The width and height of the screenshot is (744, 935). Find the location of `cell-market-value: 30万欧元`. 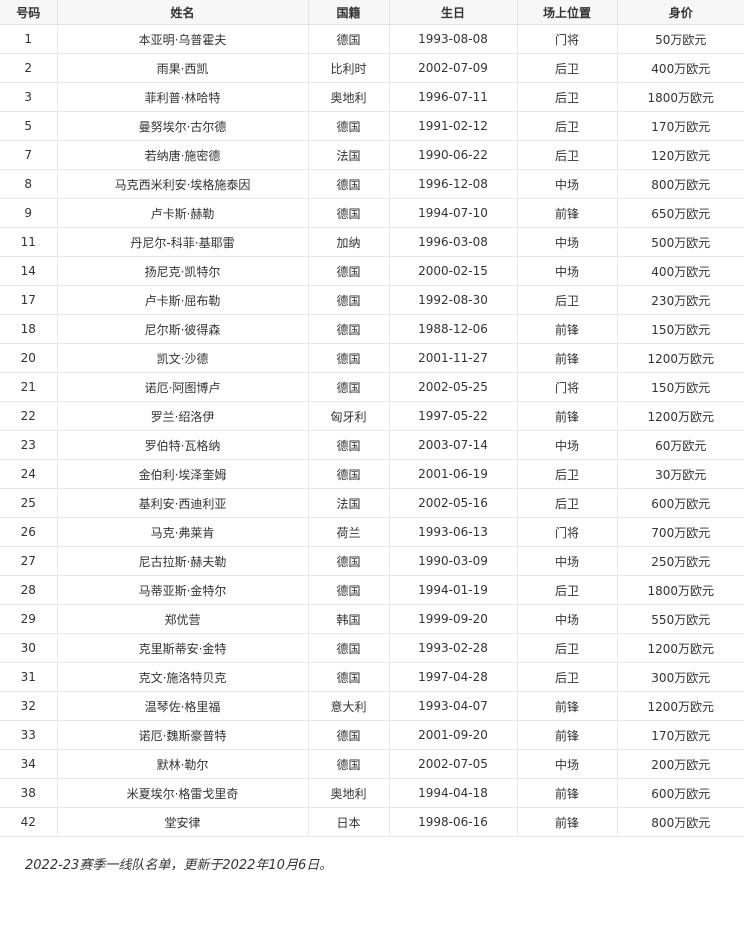

cell-market-value: 30万欧元 is located at coordinates (680, 474).